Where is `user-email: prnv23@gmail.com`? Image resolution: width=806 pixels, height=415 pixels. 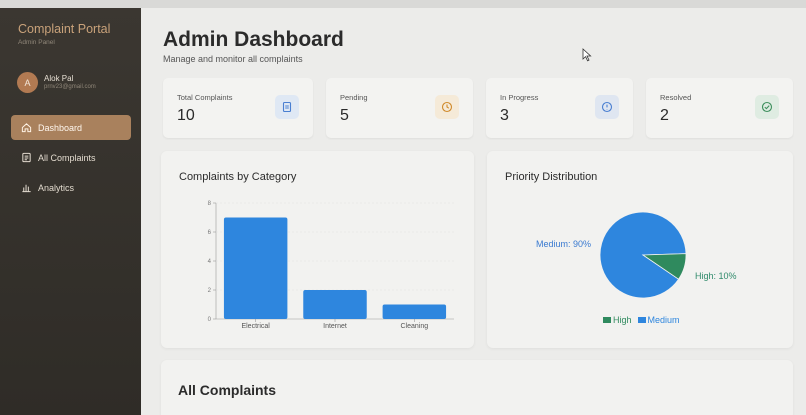 user-email: prnv23@gmail.com is located at coordinates (70, 87).